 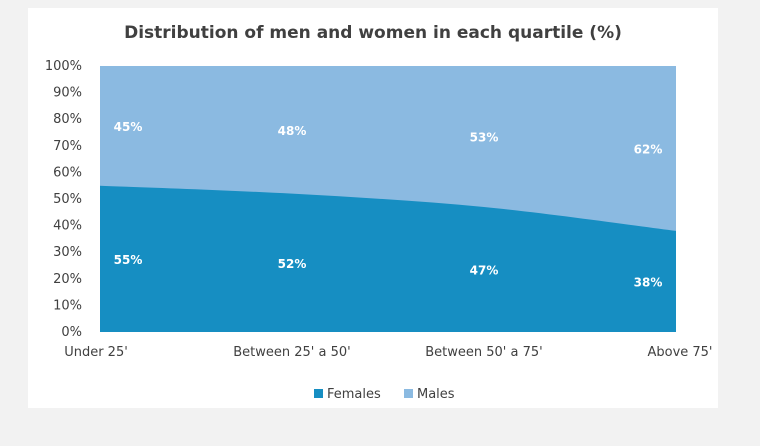 I want to click on y-tick-label: 0%, so click(x=71, y=332).